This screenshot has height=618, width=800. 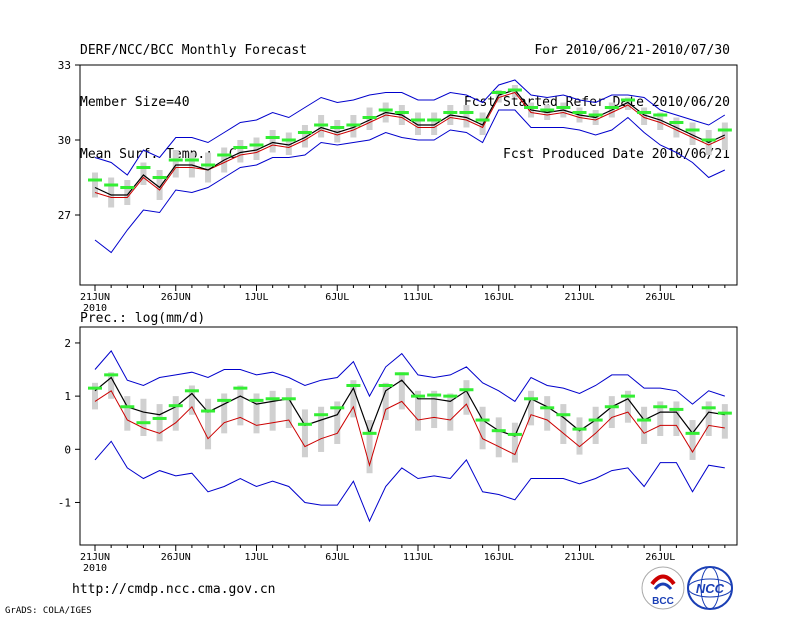 I want to click on x-tick-label: 6JUL, so click(x=337, y=297).